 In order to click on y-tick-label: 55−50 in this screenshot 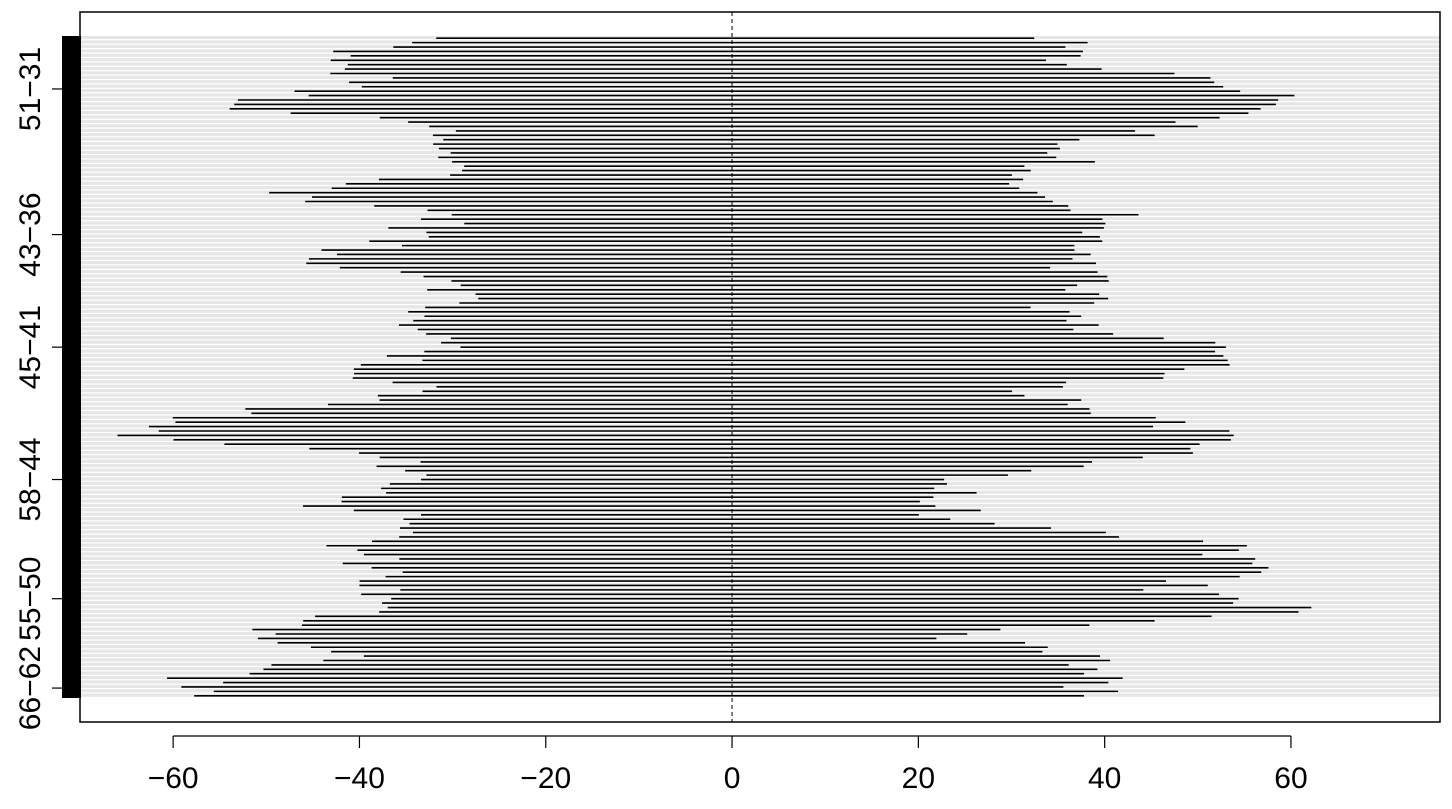, I will do `click(30, 599)`.